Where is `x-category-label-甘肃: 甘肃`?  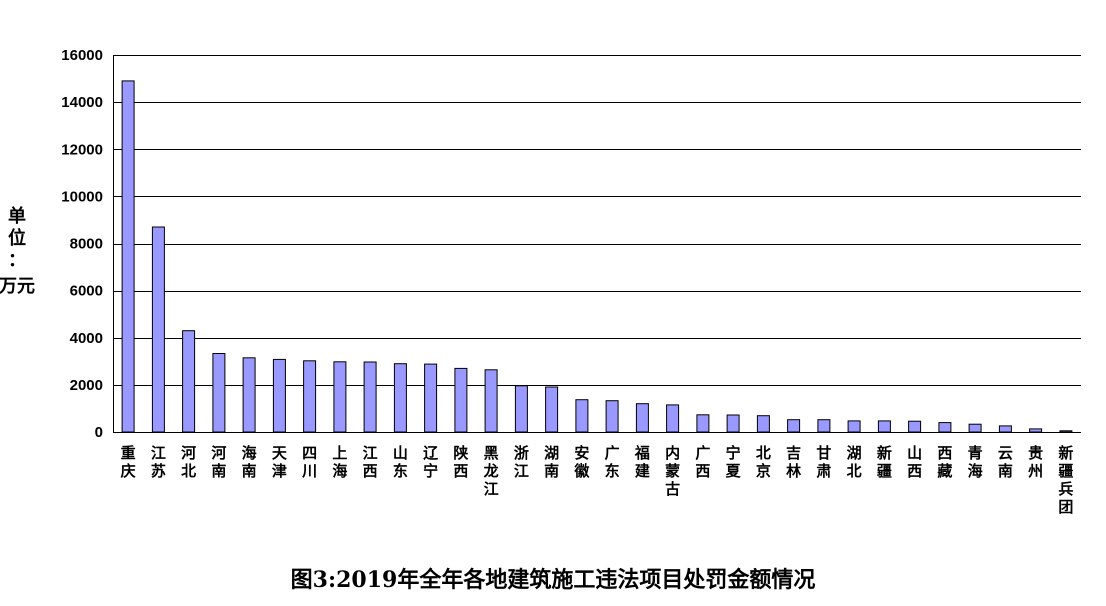 x-category-label-甘肃: 甘肃 is located at coordinates (823, 462).